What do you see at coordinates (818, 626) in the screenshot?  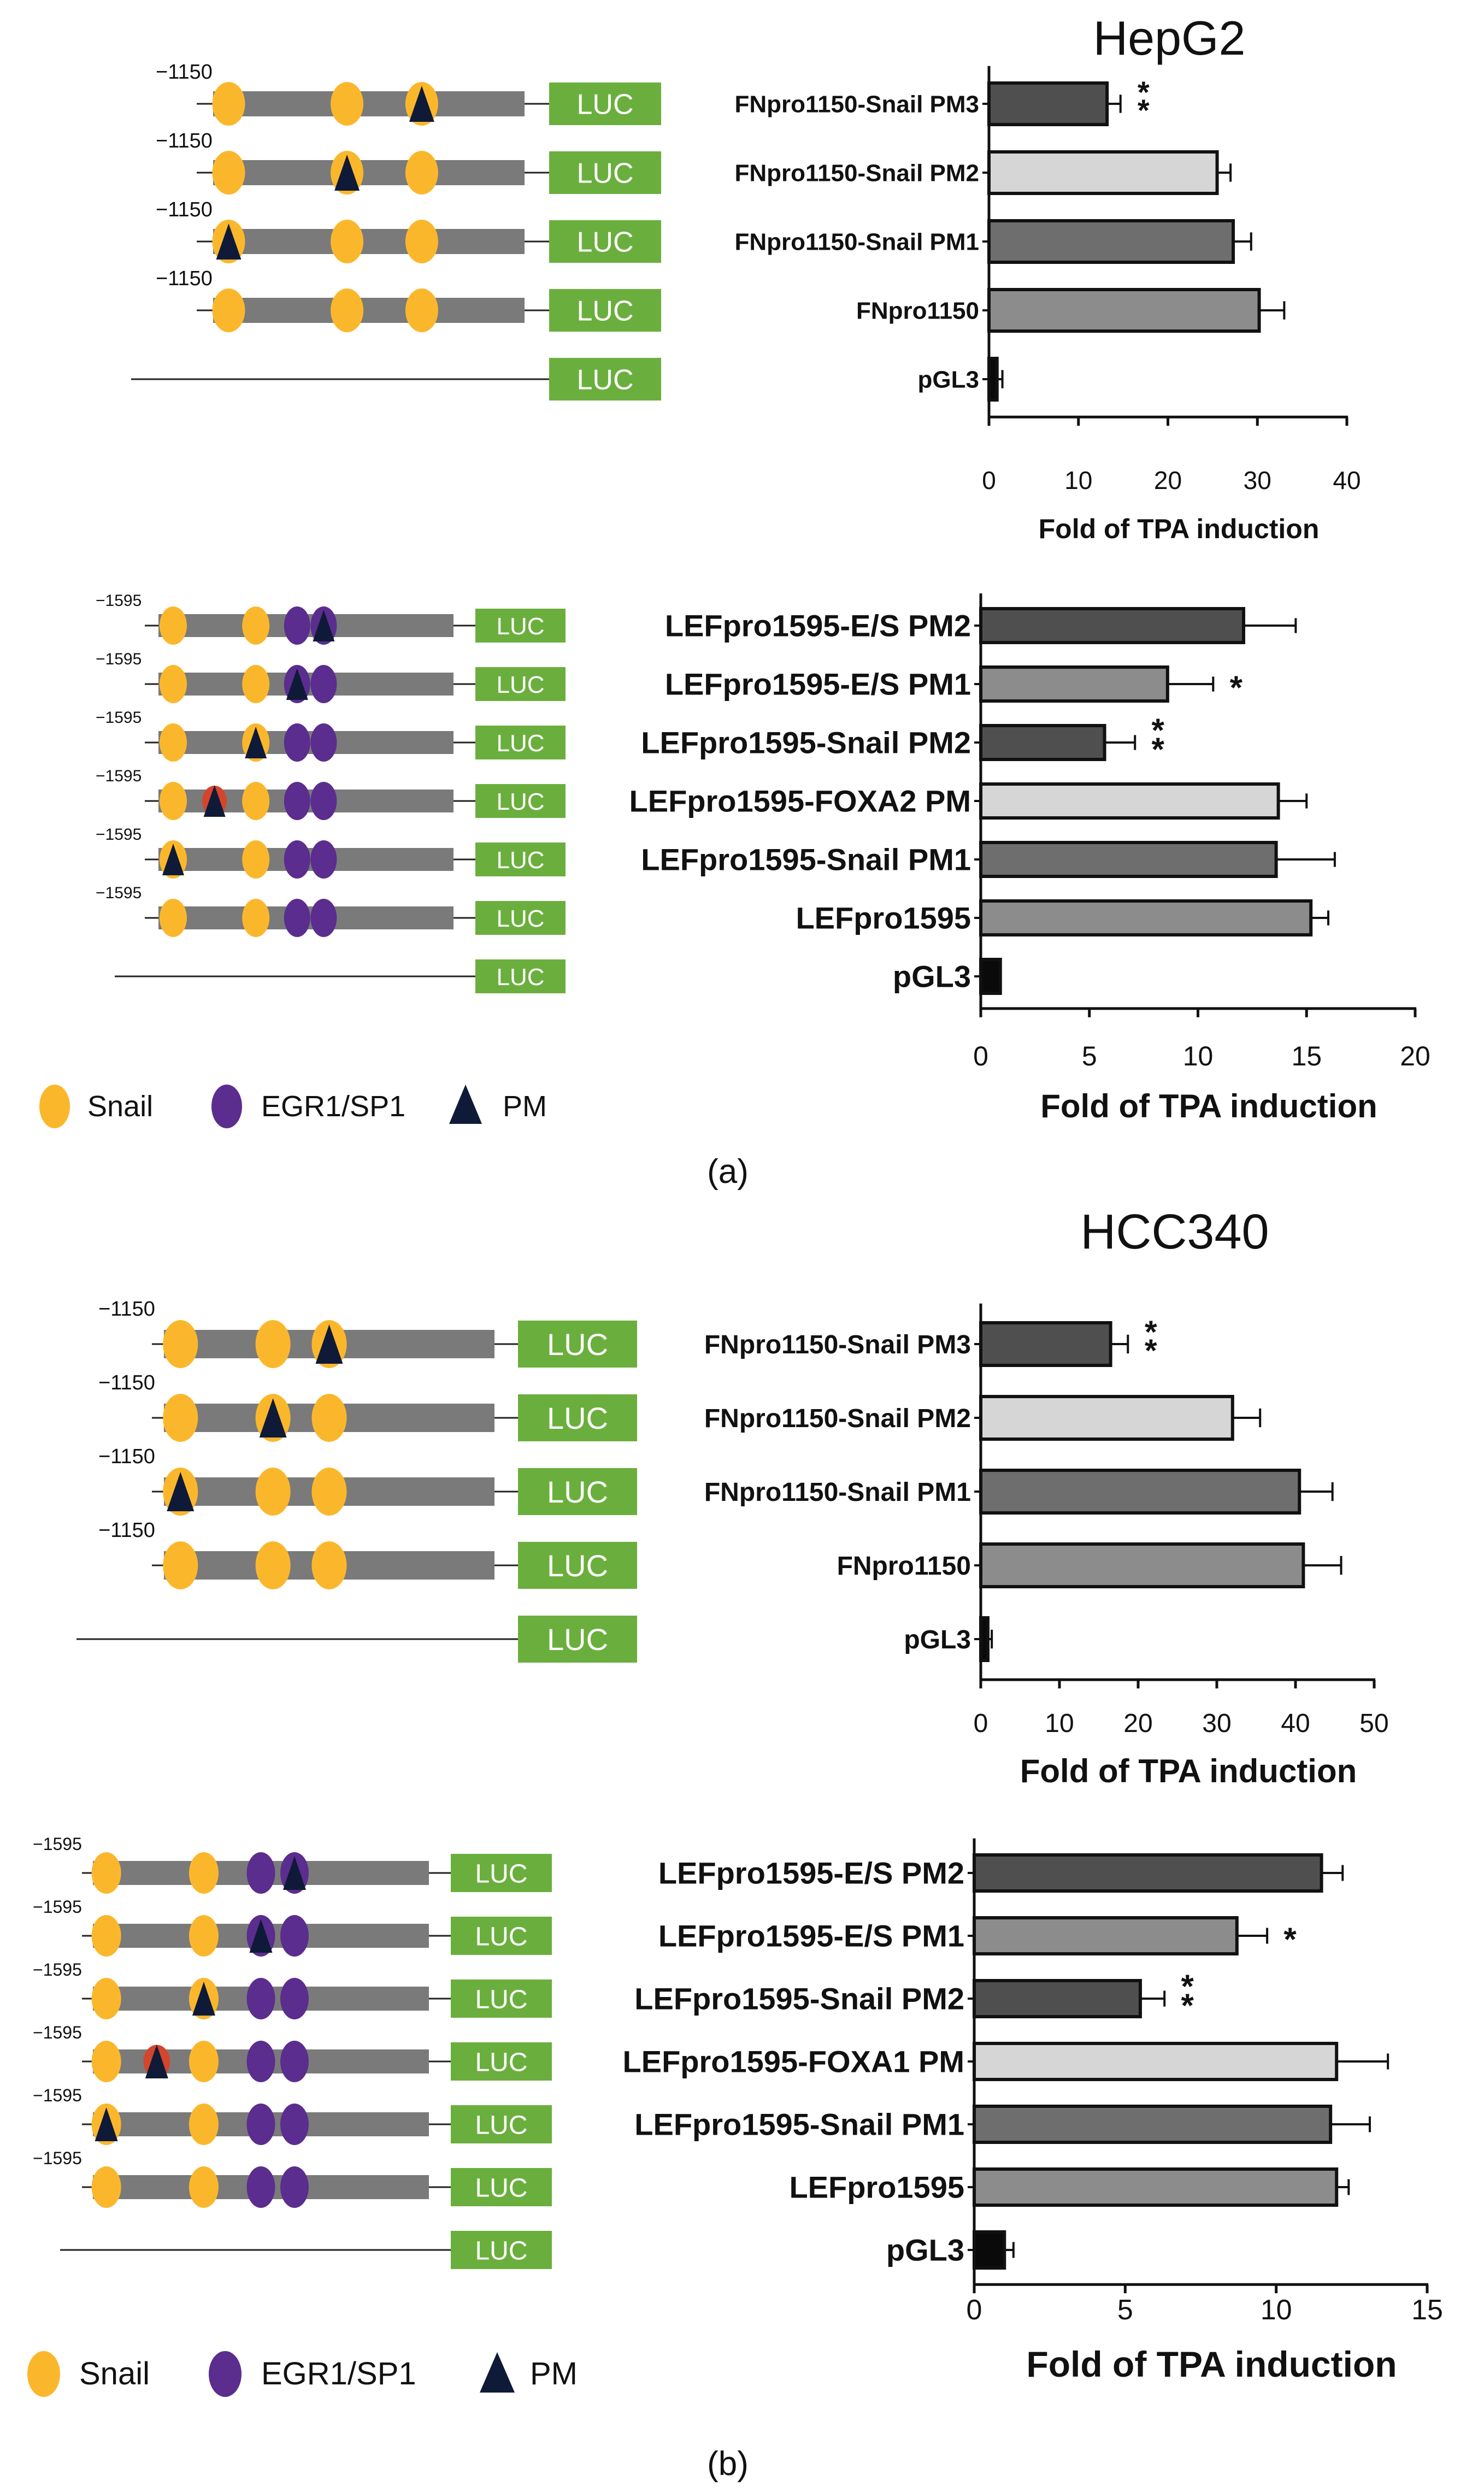 I see `category-label: LEFpro1595-E/S PM2` at bounding box center [818, 626].